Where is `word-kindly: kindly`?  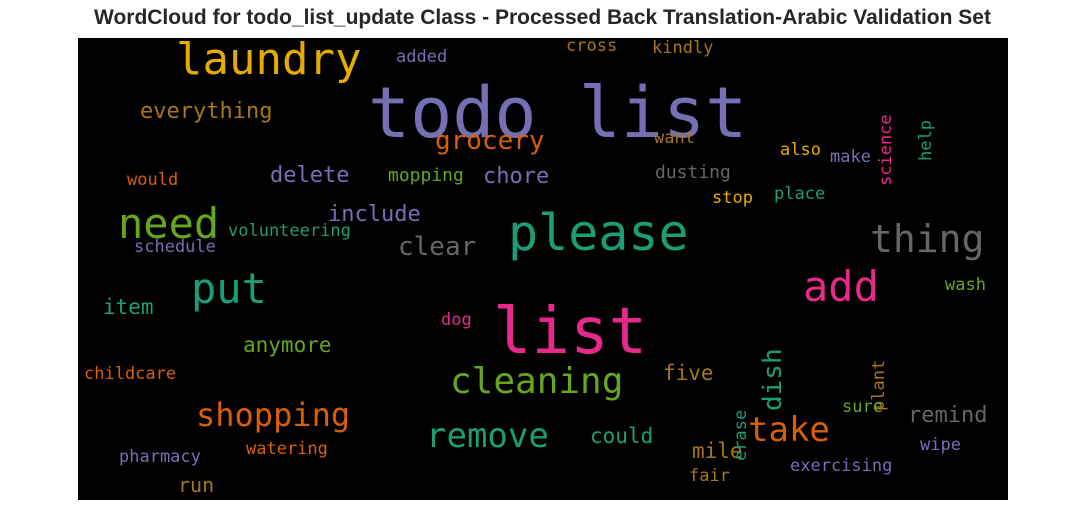
word-kindly: kindly is located at coordinates (682, 48).